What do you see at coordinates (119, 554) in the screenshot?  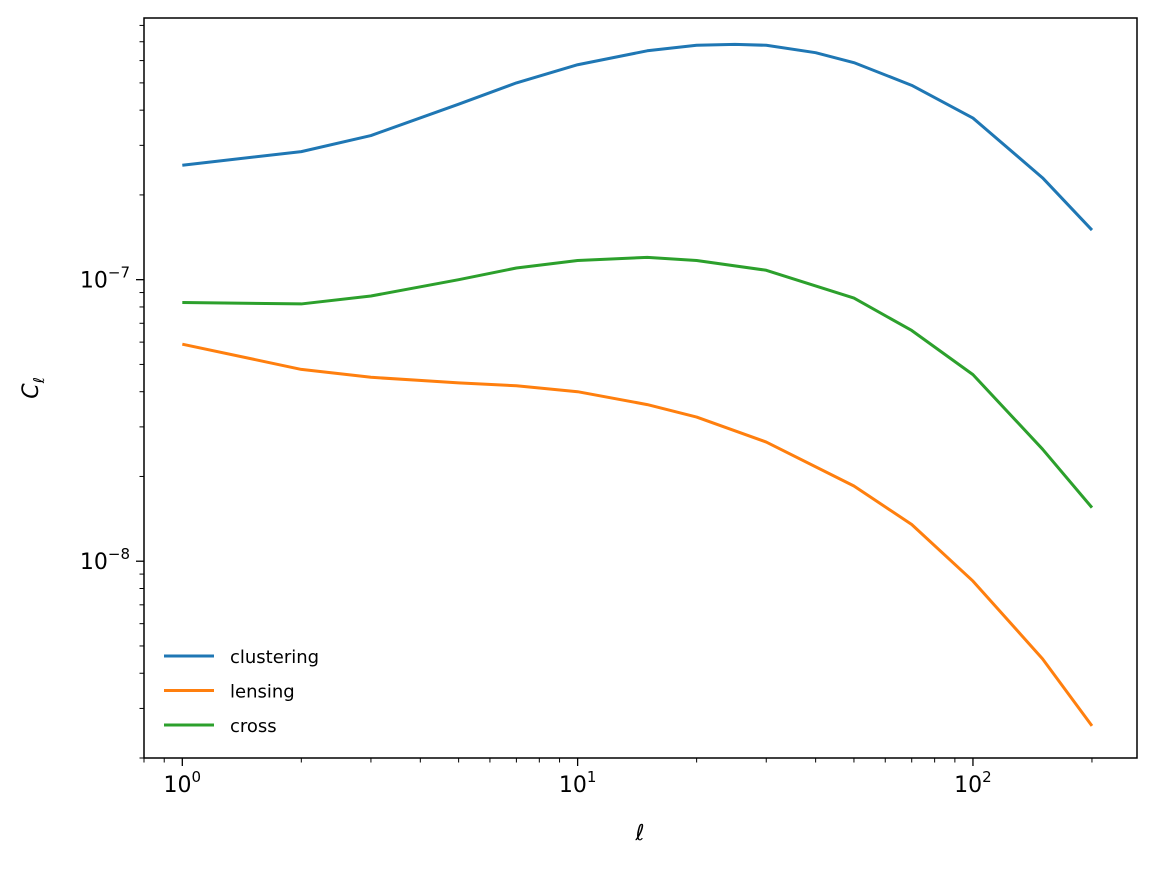 I see `y-tick-label-exponent: −8` at bounding box center [119, 554].